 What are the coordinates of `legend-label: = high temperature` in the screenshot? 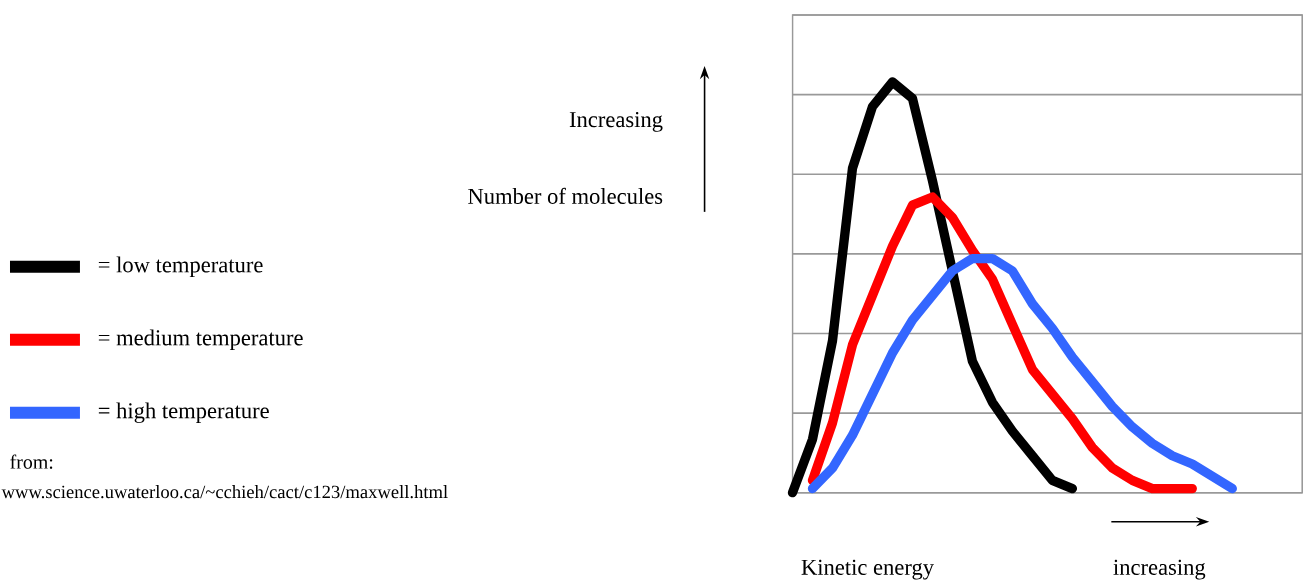 It's located at (183, 412).